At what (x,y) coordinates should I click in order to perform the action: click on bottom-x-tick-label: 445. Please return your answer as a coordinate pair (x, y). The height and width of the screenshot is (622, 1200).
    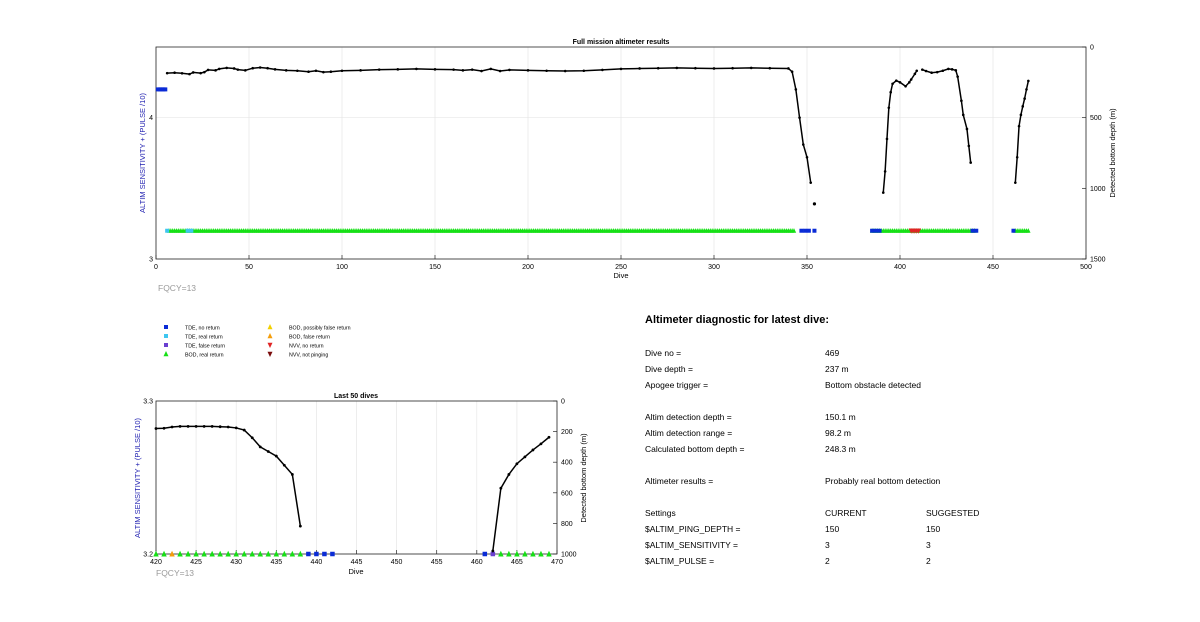
    Looking at the image, I should click on (357, 562).